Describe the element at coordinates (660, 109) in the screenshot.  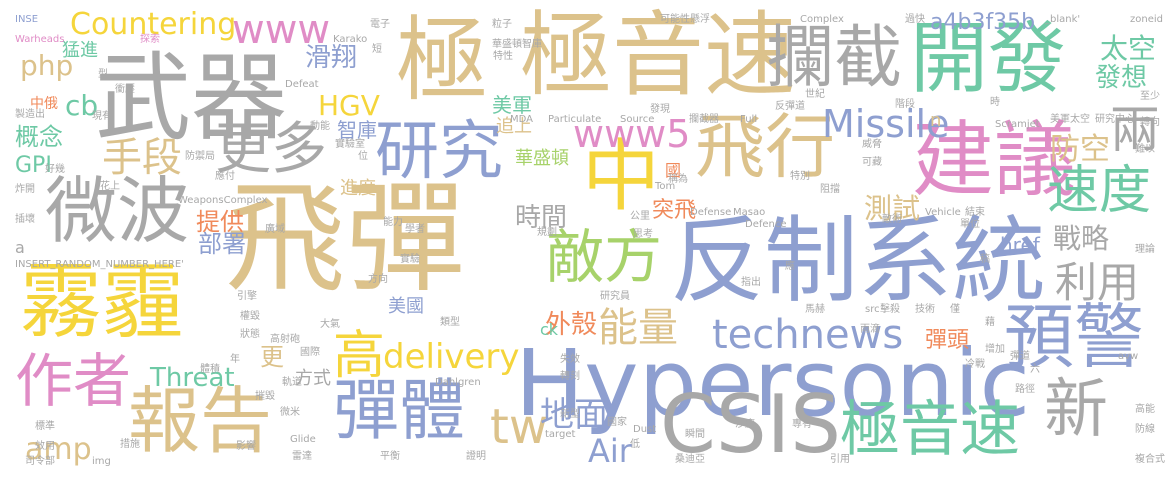
I see `word-193: 發現` at that location.